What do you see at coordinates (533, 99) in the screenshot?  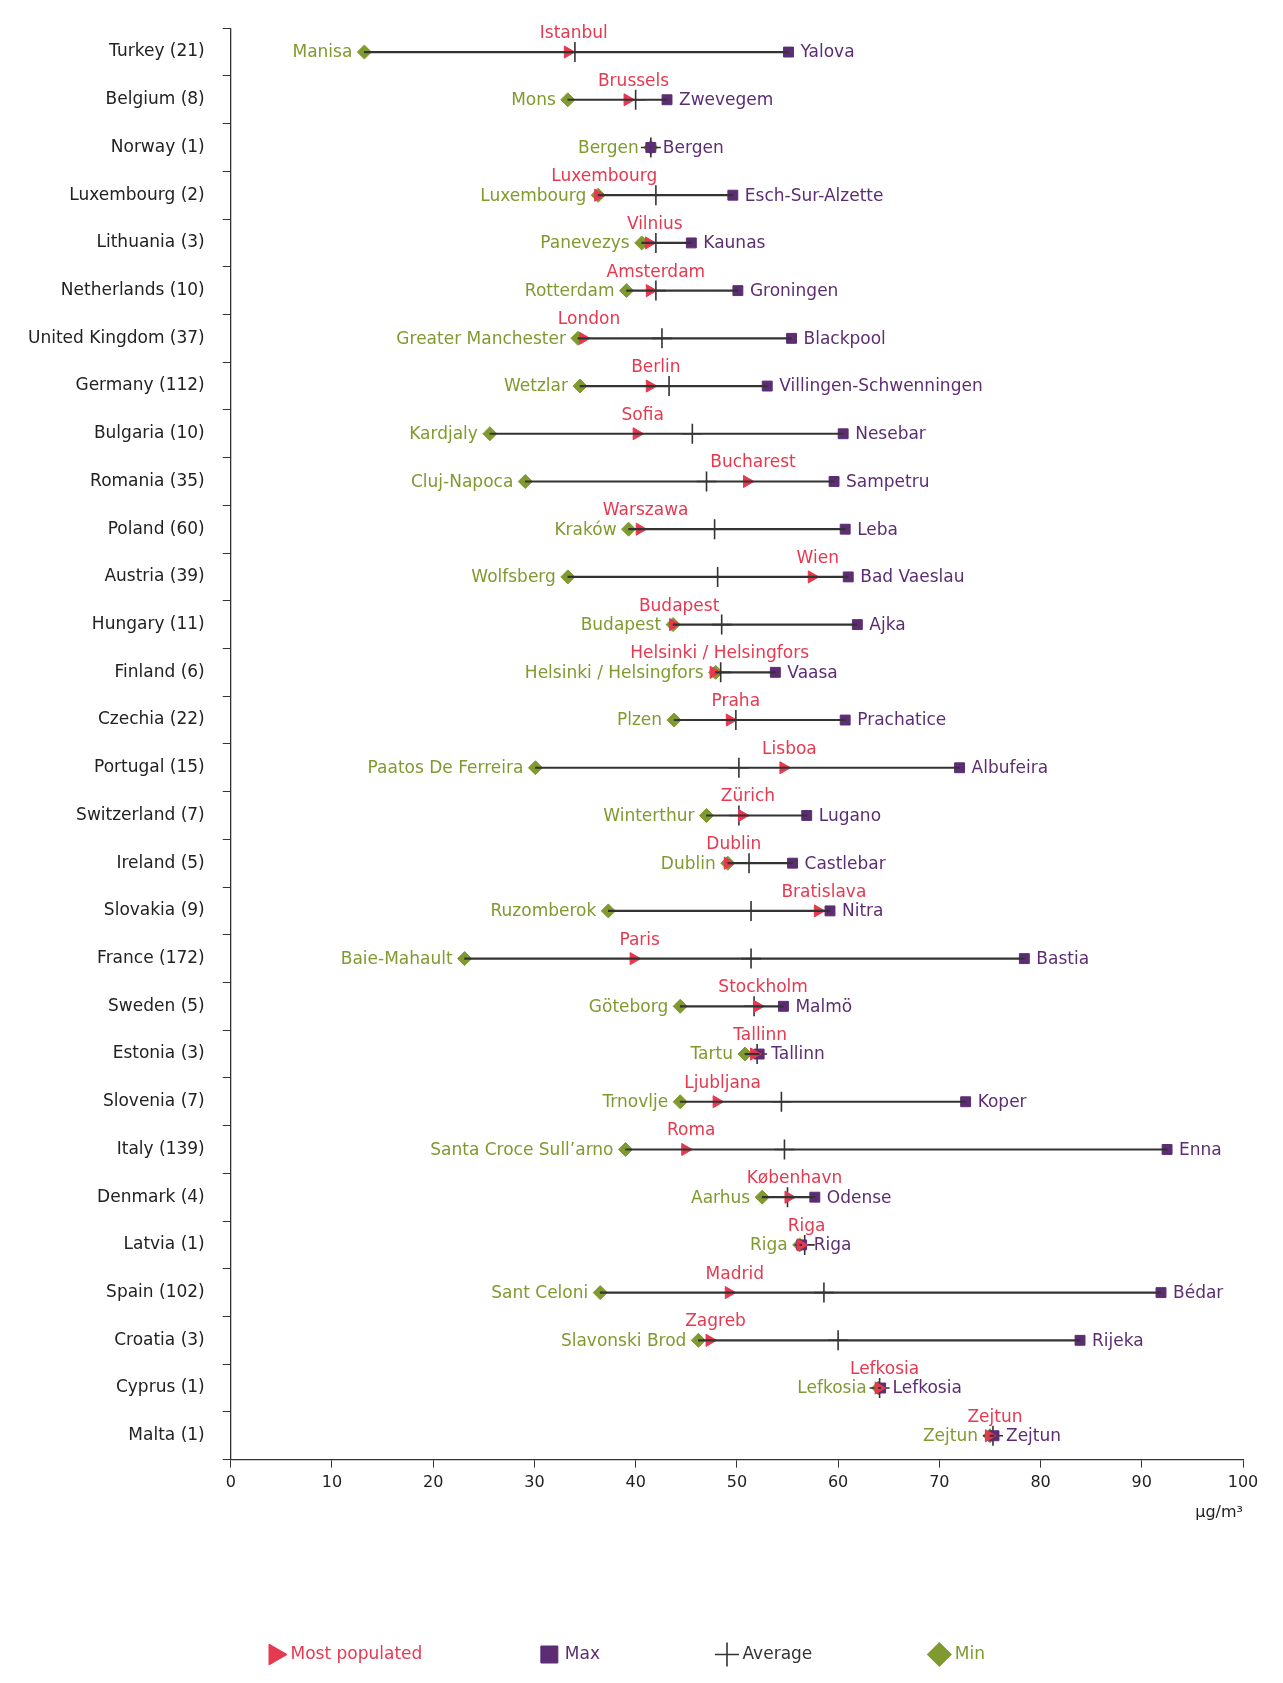 I see `data-label: Mons` at bounding box center [533, 99].